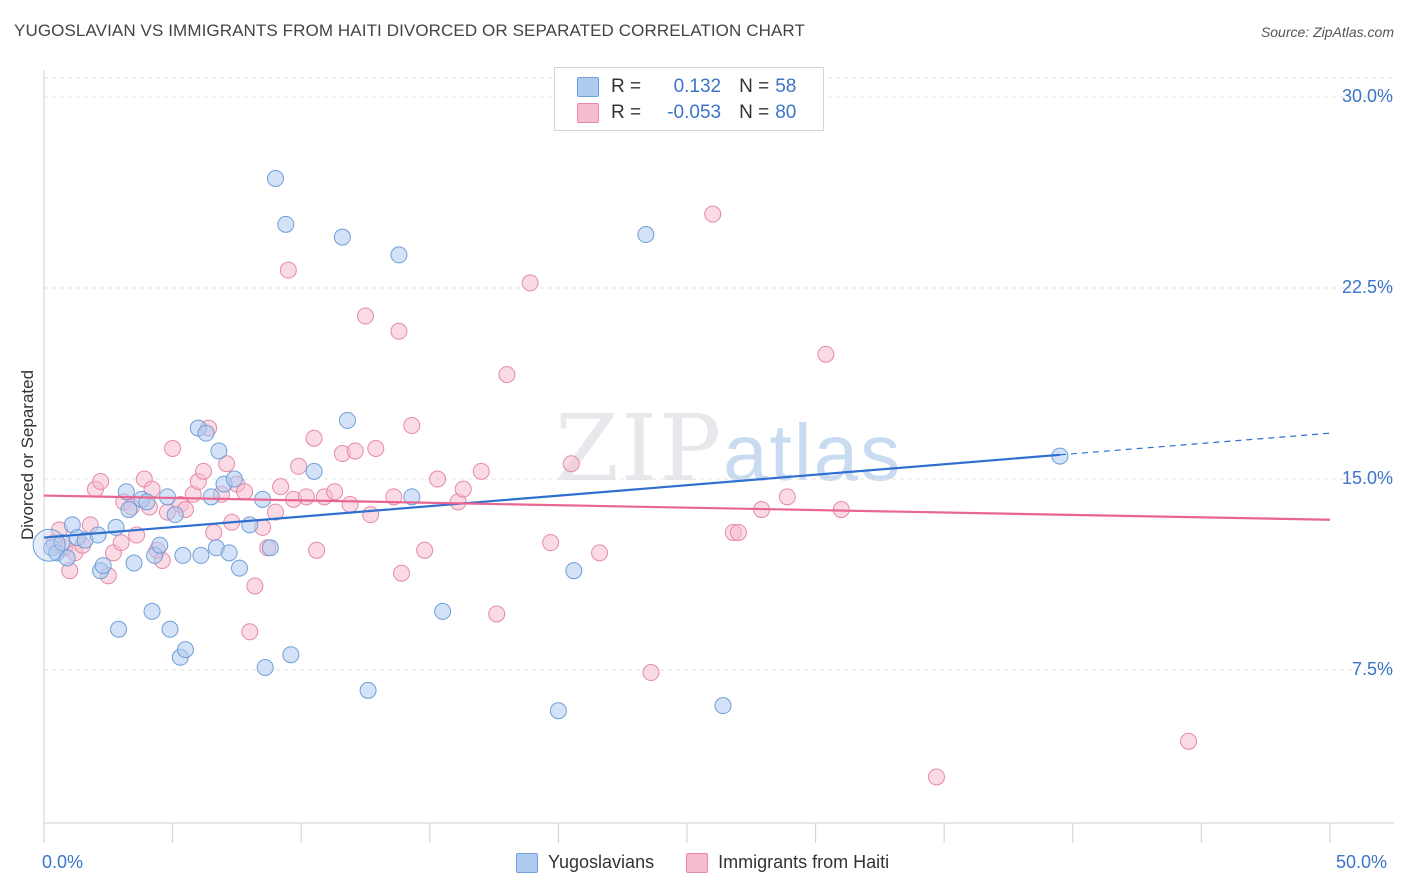  I want to click on legend-r-value: 0.132, so click(697, 86).